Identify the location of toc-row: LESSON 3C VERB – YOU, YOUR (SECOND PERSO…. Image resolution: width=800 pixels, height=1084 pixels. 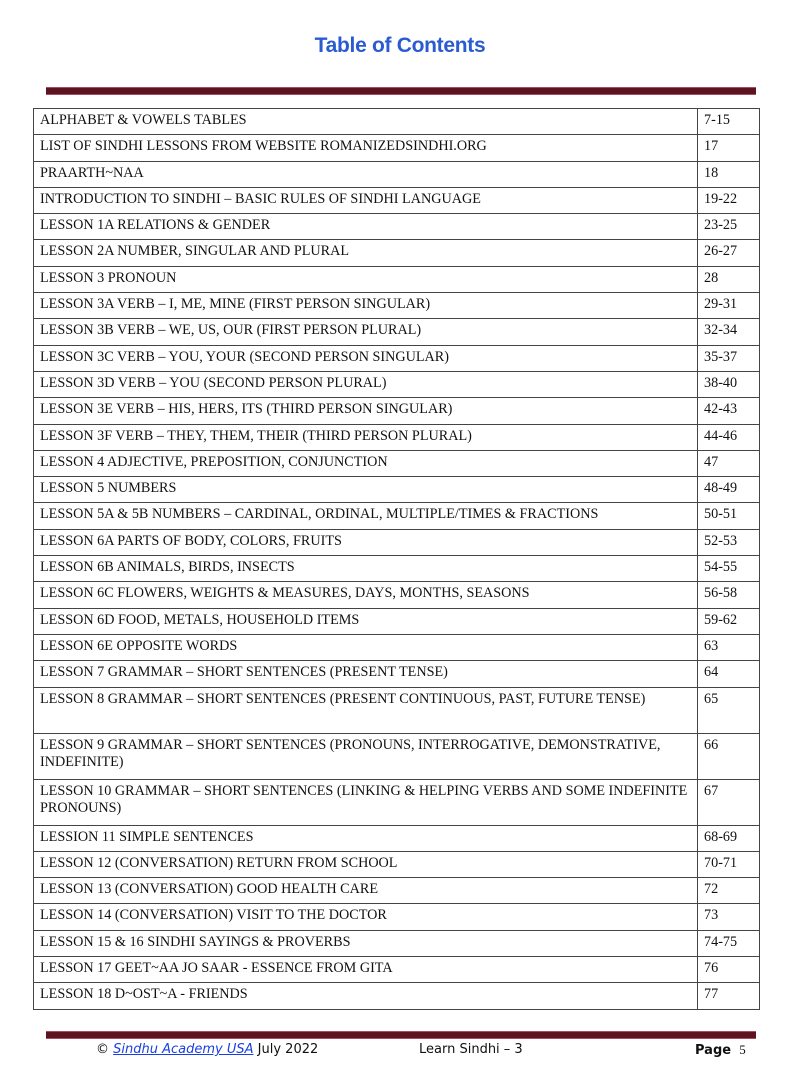
(396, 358).